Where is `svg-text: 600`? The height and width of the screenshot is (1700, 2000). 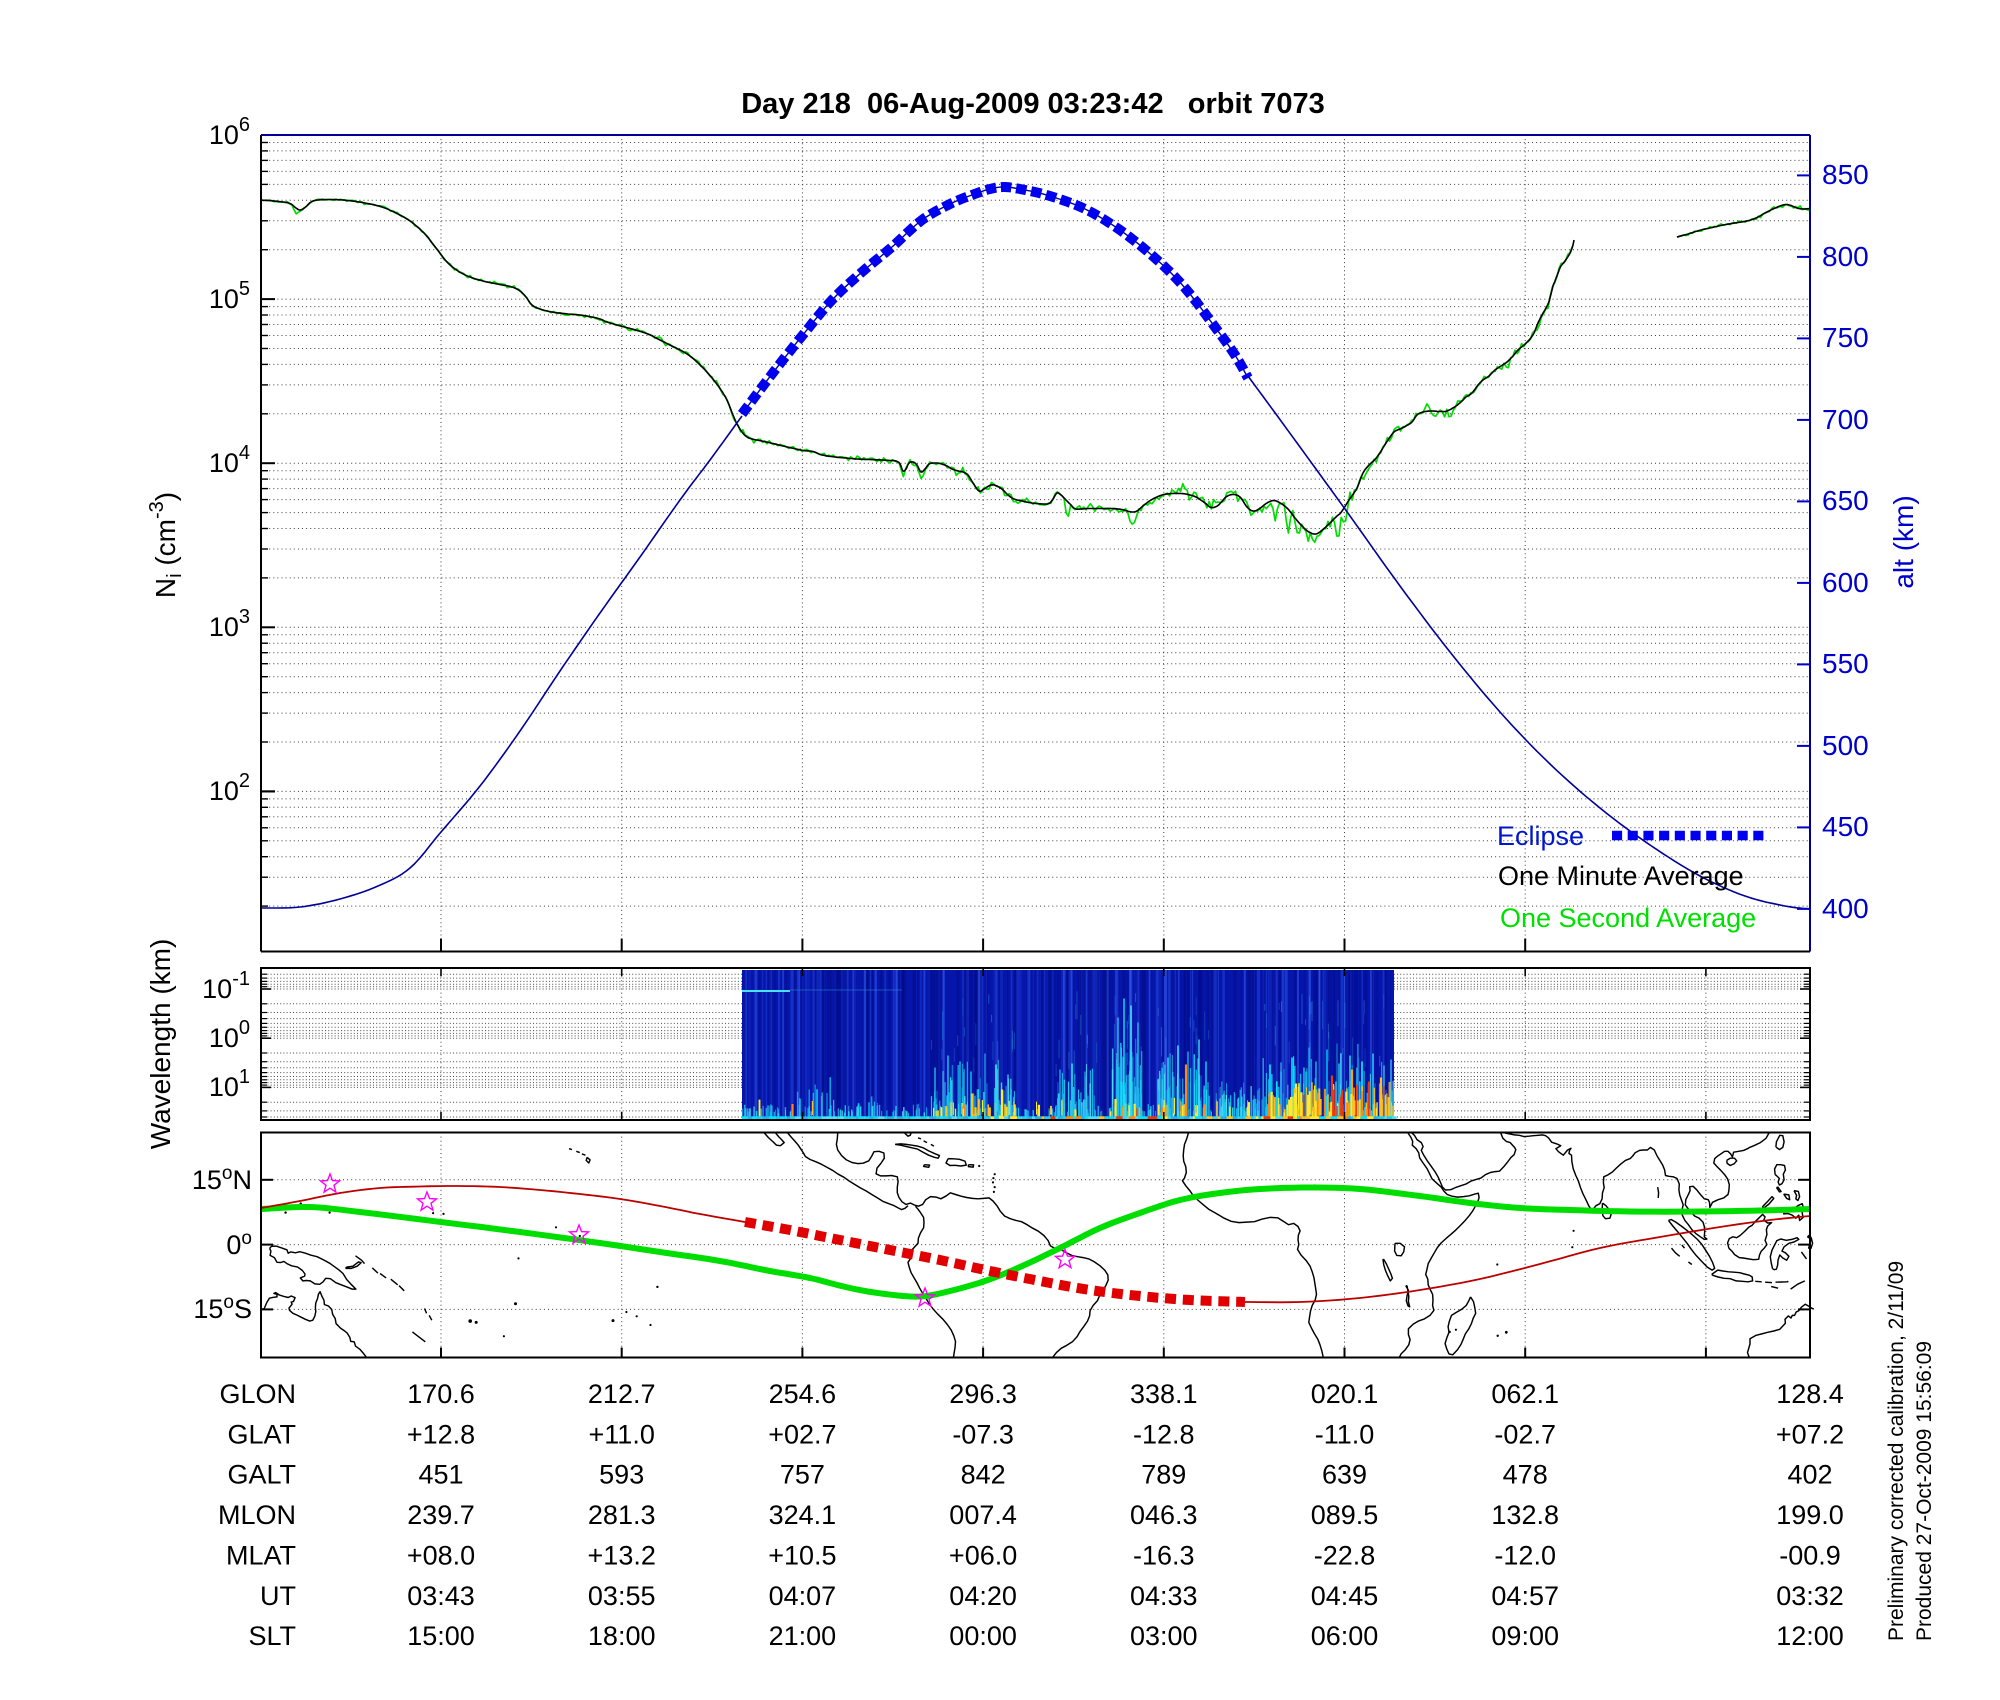 svg-text: 600 is located at coordinates (1845, 582).